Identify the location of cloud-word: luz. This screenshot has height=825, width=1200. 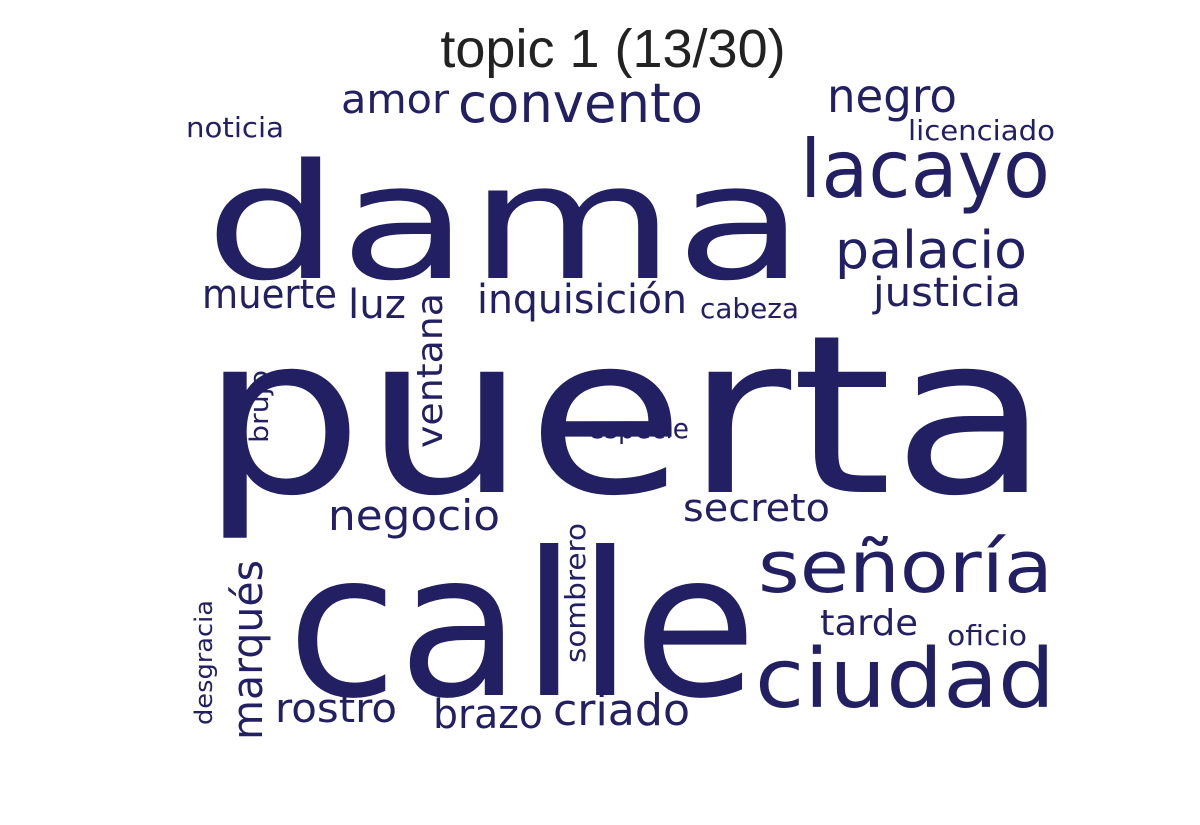
(377, 305).